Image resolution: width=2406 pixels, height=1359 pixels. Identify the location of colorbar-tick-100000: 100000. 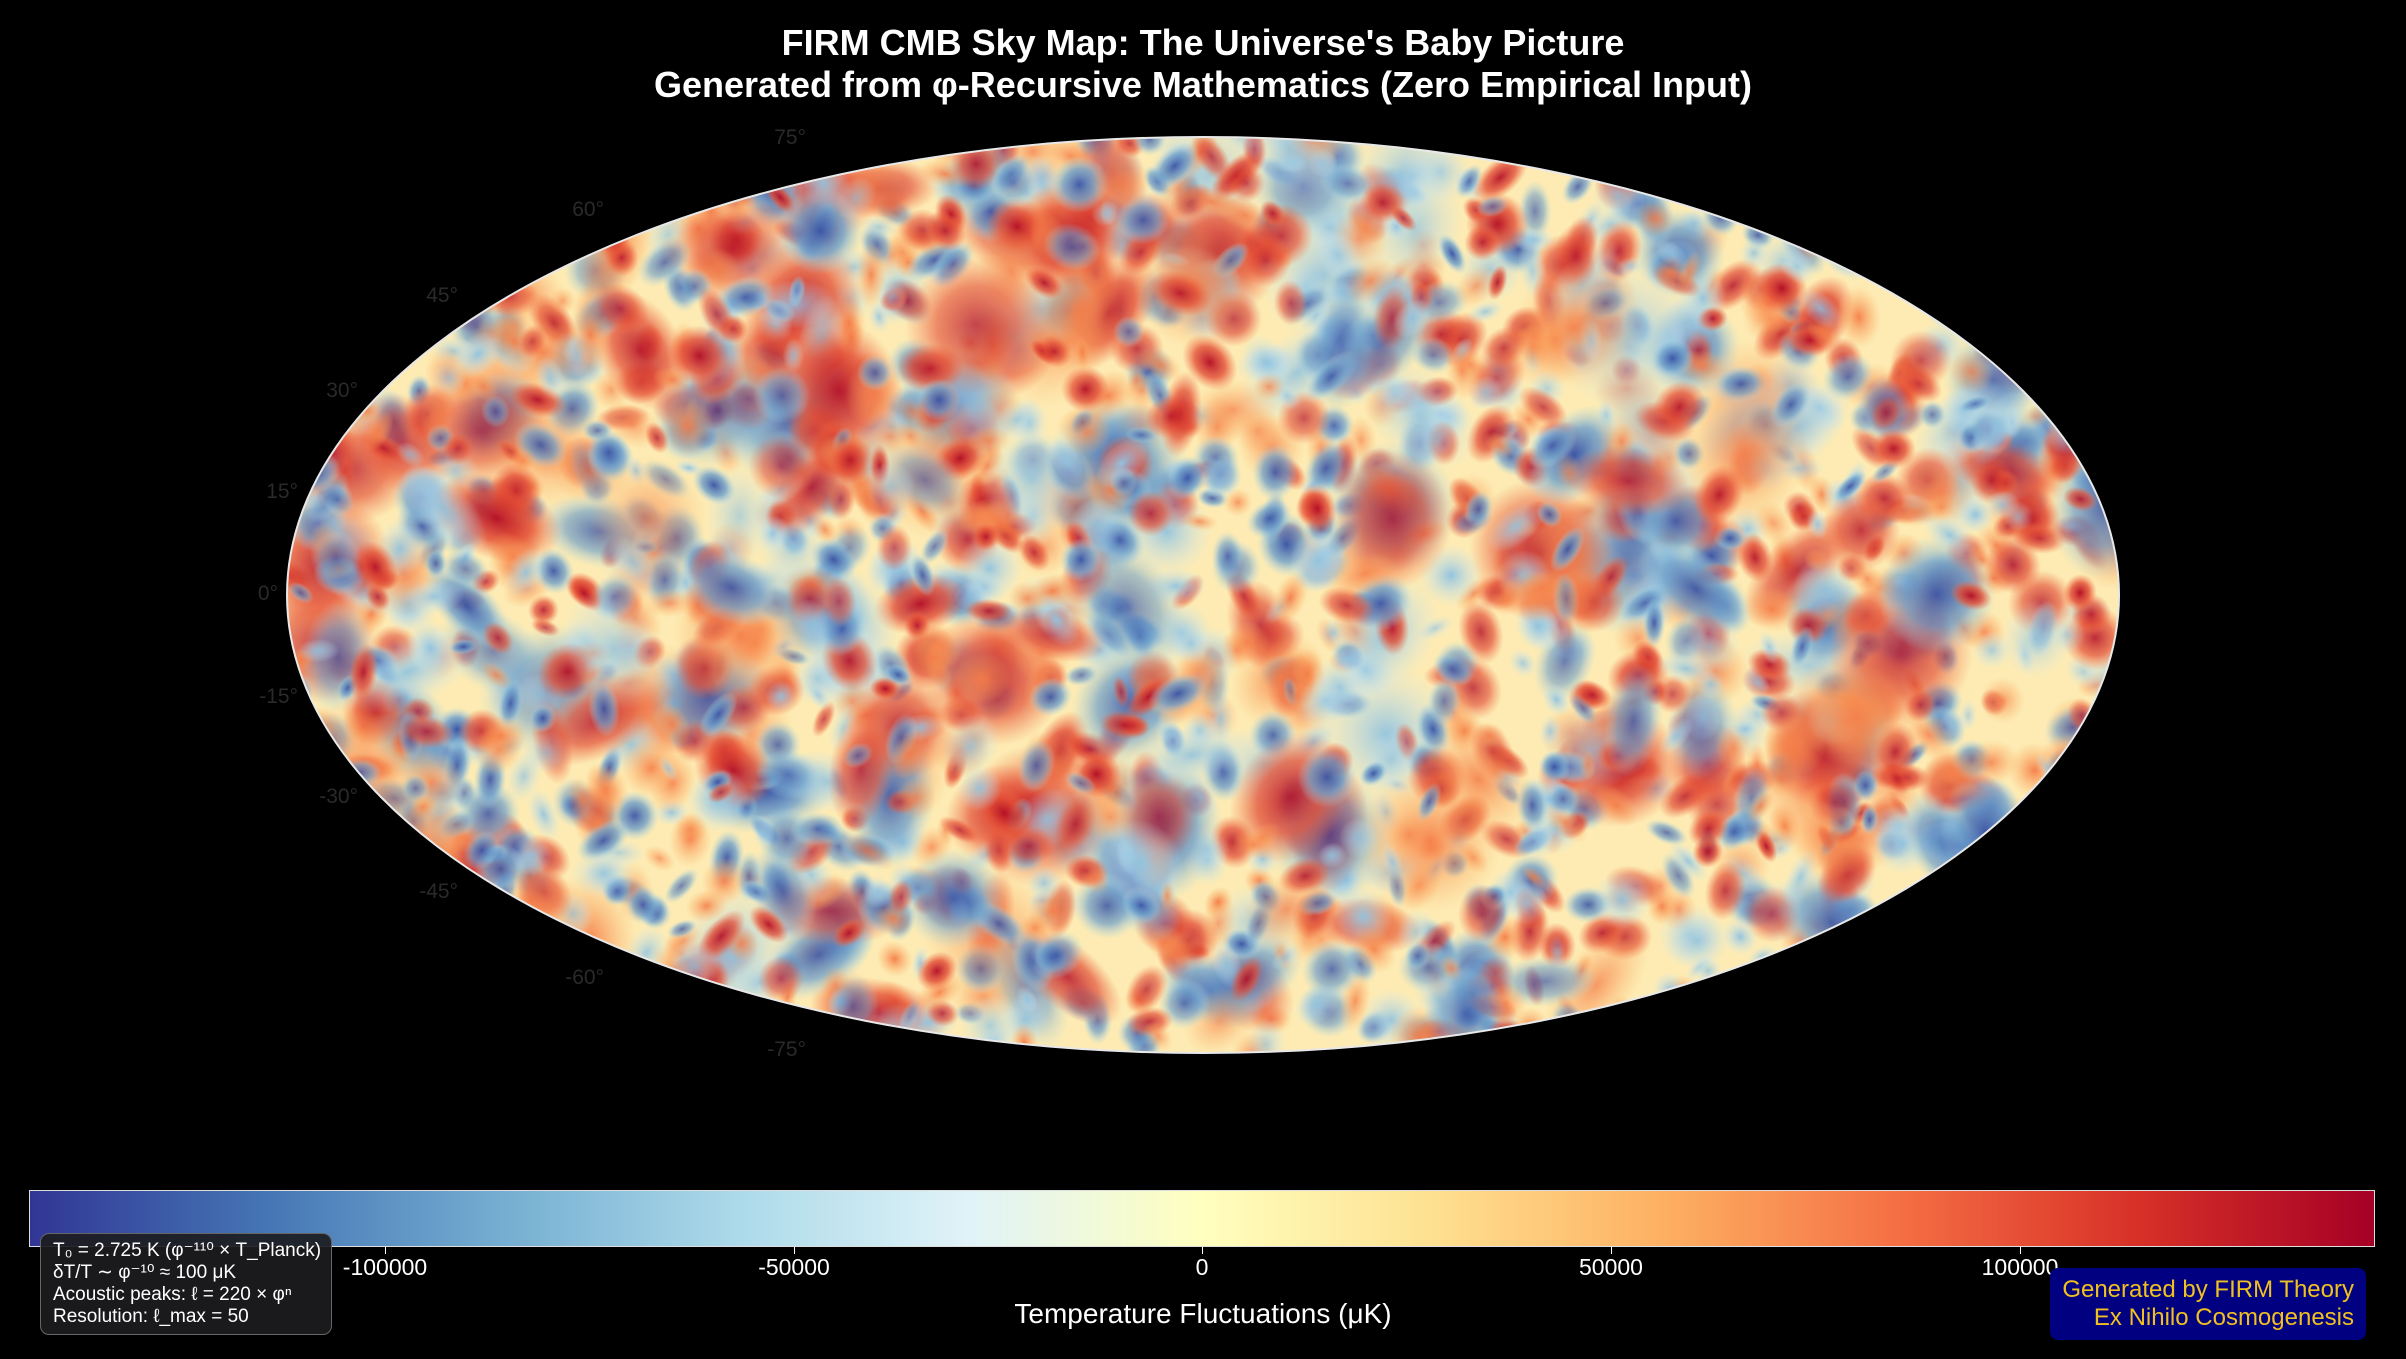
(2020, 1267).